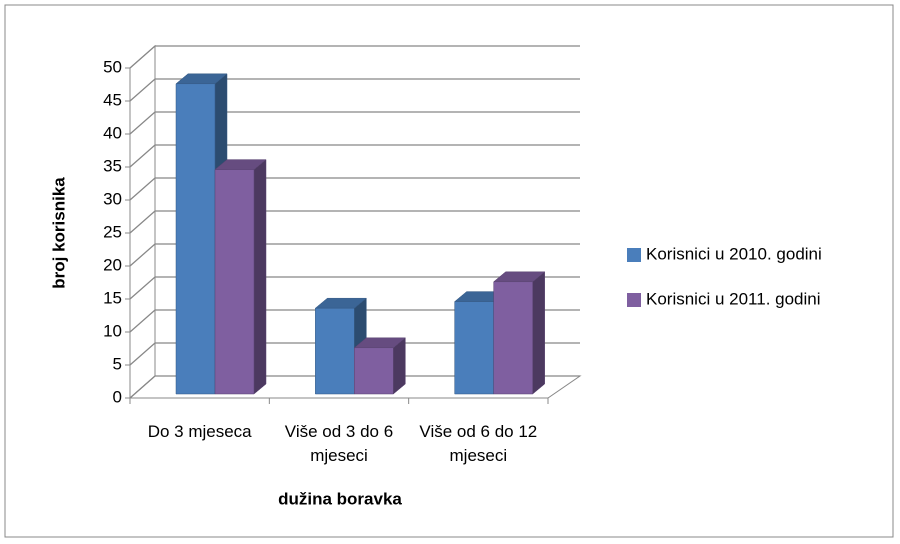  Describe the element at coordinates (112, 165) in the screenshot. I see `y-tick-label: 35` at that location.